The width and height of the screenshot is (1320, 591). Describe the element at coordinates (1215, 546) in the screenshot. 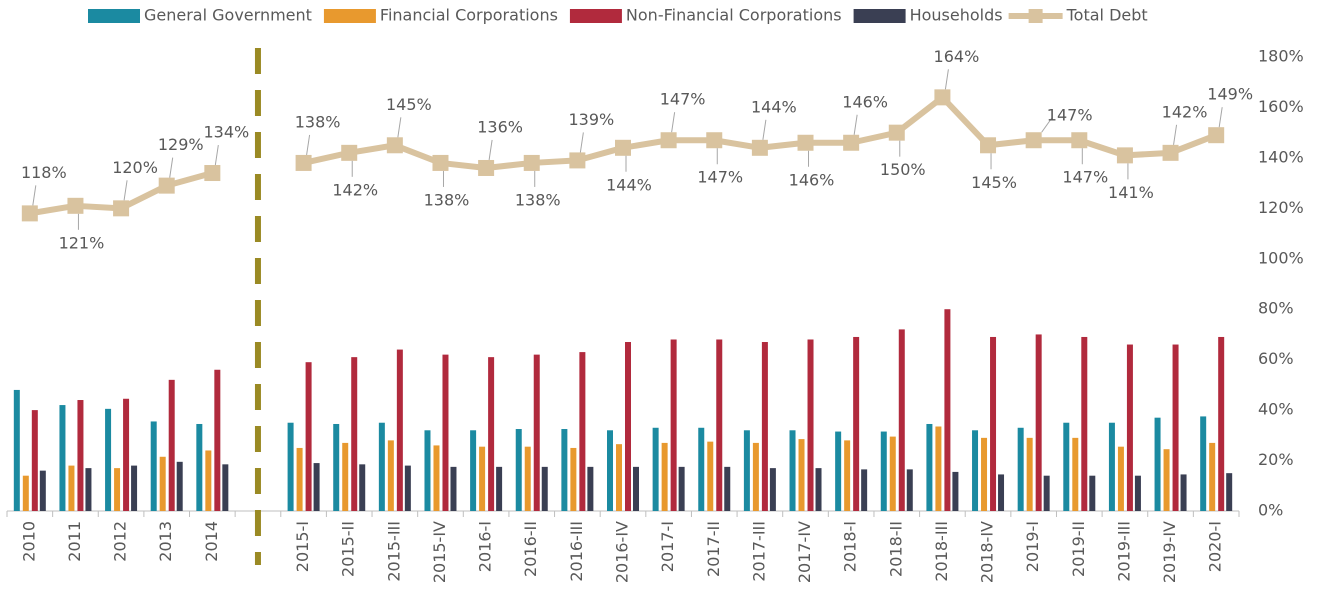

I see `x-tick-label: 2020-I` at that location.